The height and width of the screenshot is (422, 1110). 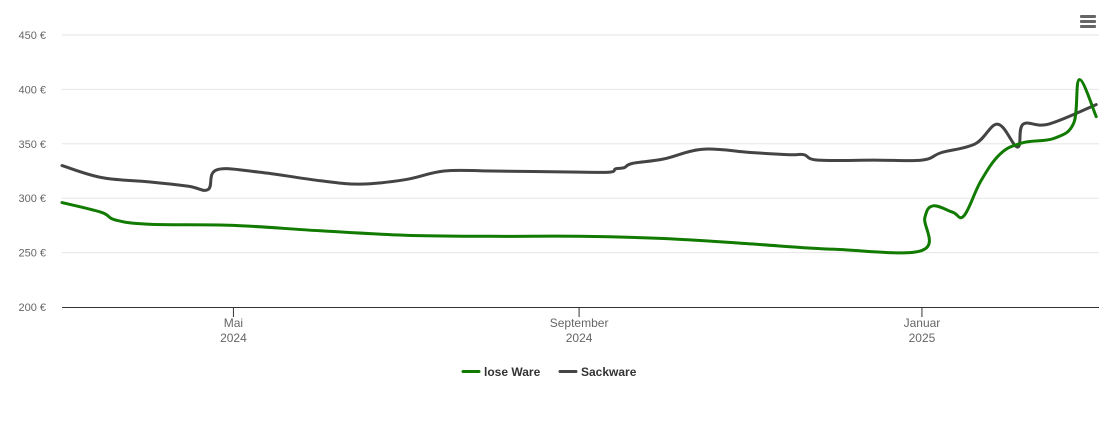 I want to click on y-tick-label: 300 €, so click(x=32, y=199).